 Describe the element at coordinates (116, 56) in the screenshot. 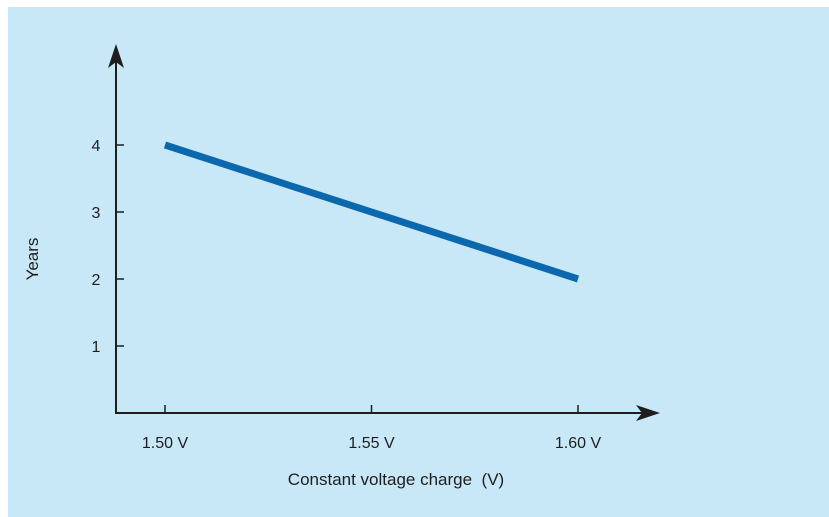

I see `y-axis-arrow-icon` at that location.